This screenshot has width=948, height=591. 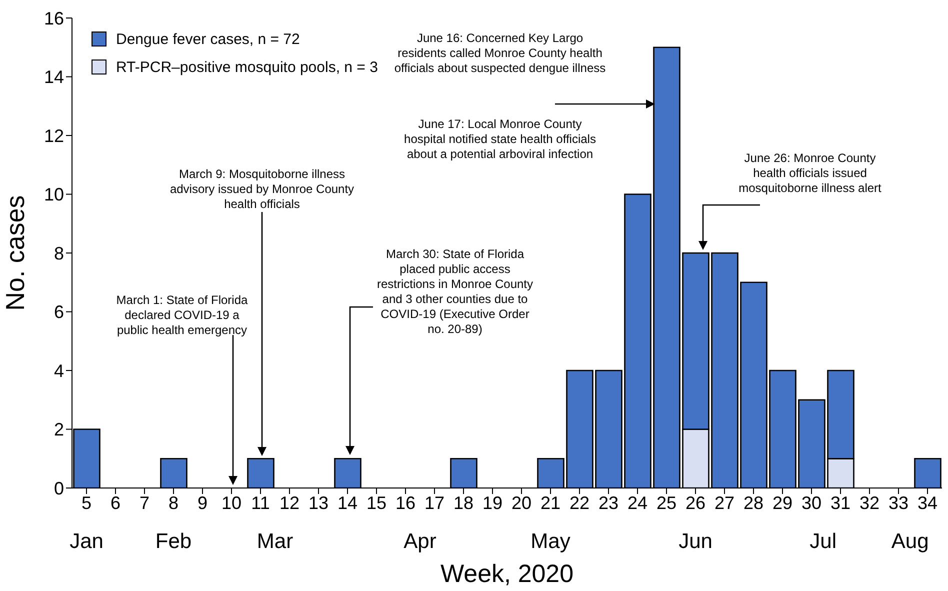 I want to click on x-tick-label: 29, so click(x=782, y=502).